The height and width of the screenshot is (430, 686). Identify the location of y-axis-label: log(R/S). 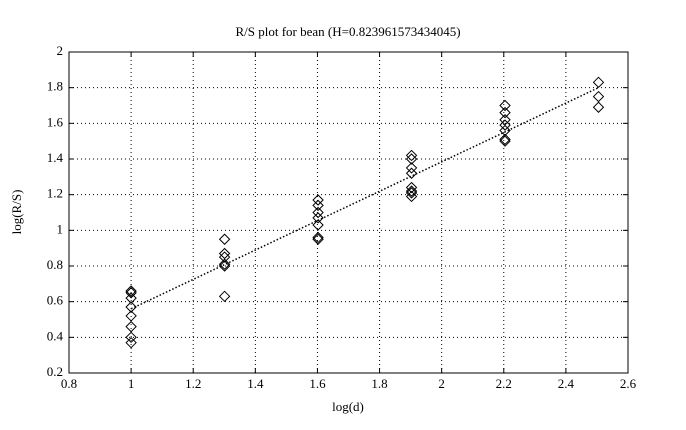
(16, 212).